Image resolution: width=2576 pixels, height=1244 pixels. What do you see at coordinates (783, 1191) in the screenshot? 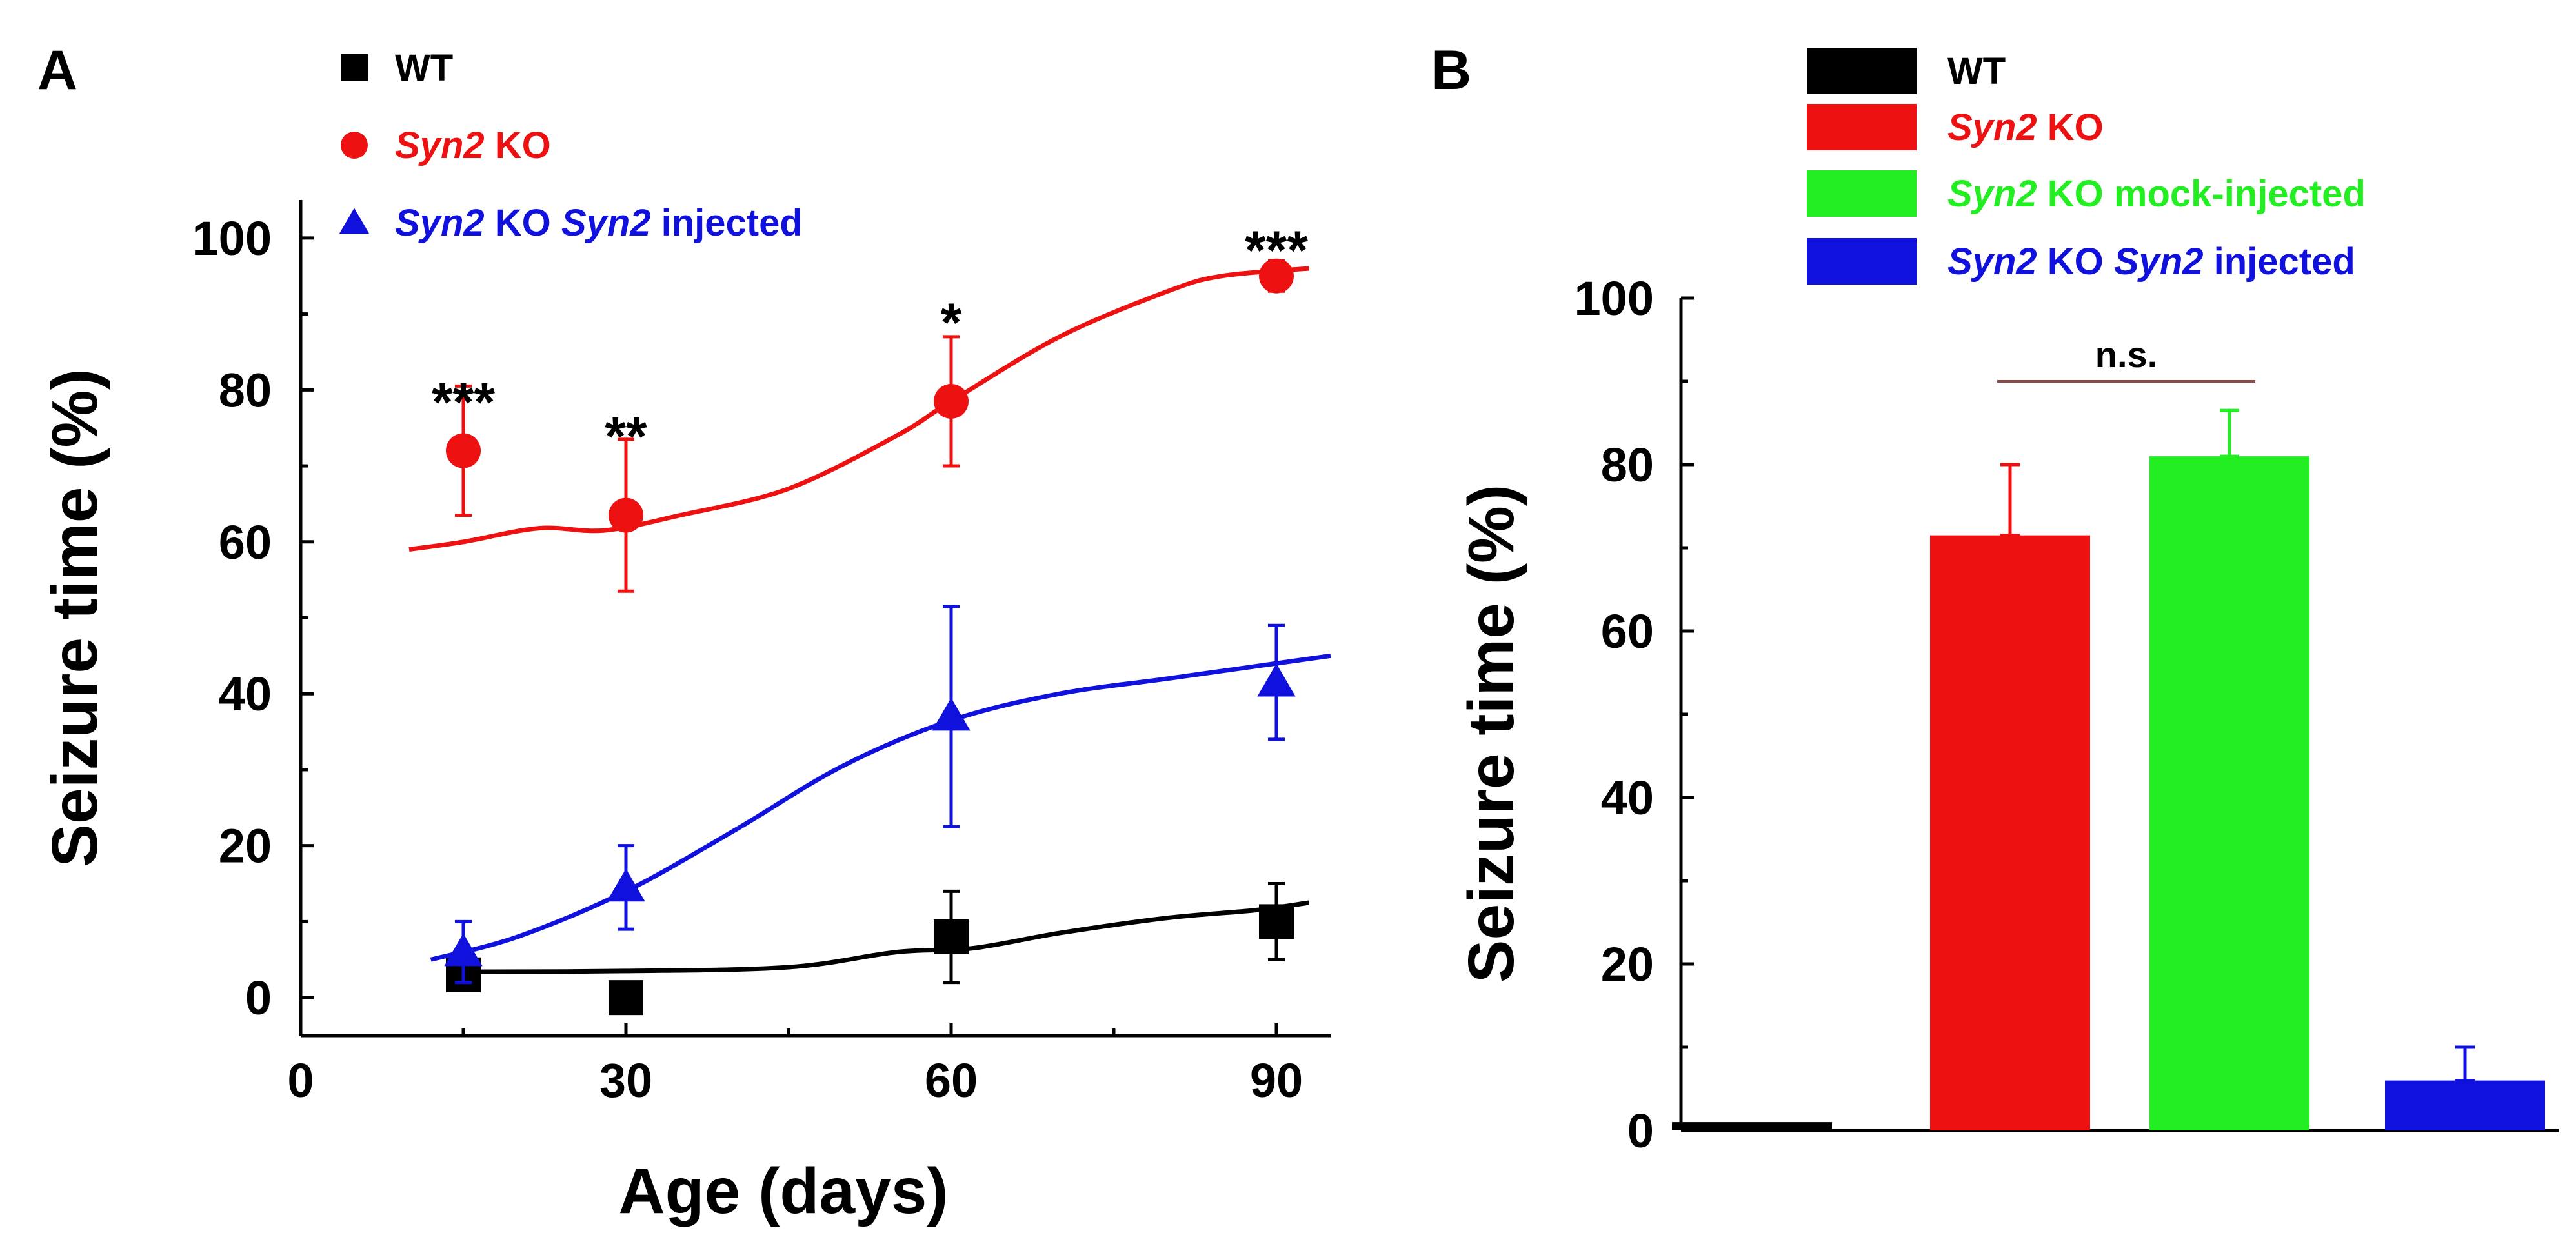
I see `x-axis-title: Age (days)` at bounding box center [783, 1191].